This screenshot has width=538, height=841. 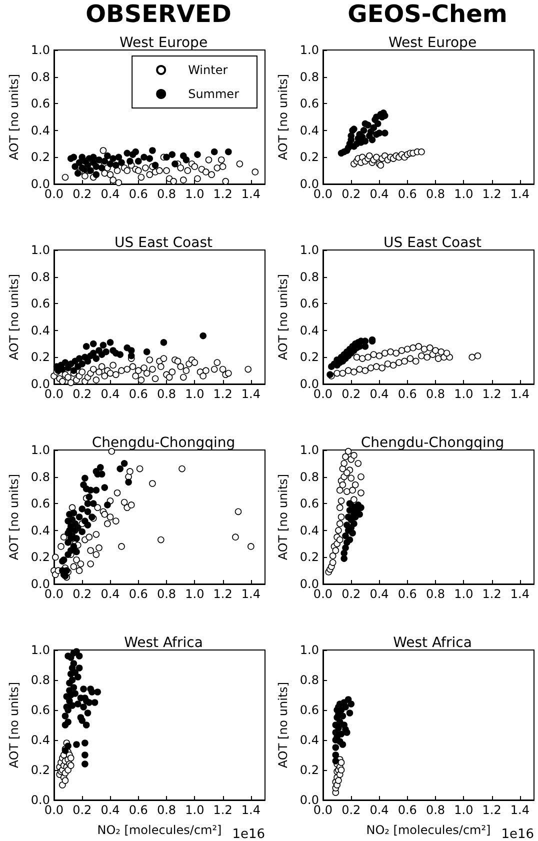 I want to click on legend-label: Summer, so click(x=214, y=94).